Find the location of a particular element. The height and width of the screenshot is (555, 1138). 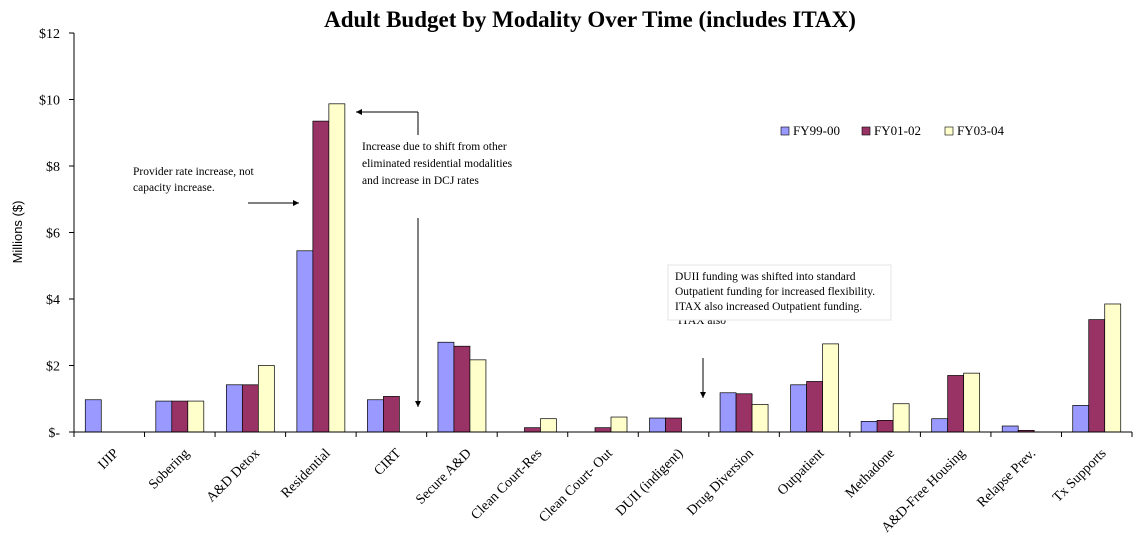

x-tick-label: Secure A&D is located at coordinates (443, 476).